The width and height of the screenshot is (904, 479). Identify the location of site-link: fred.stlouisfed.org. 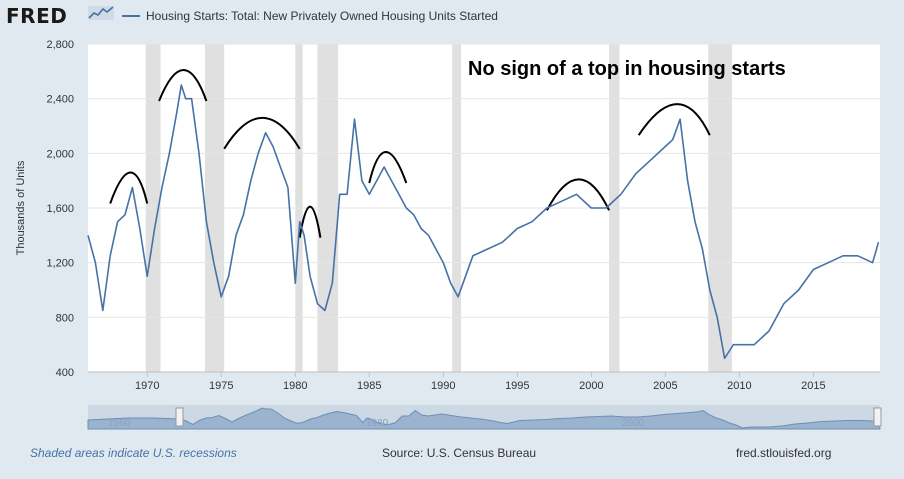
(784, 453).